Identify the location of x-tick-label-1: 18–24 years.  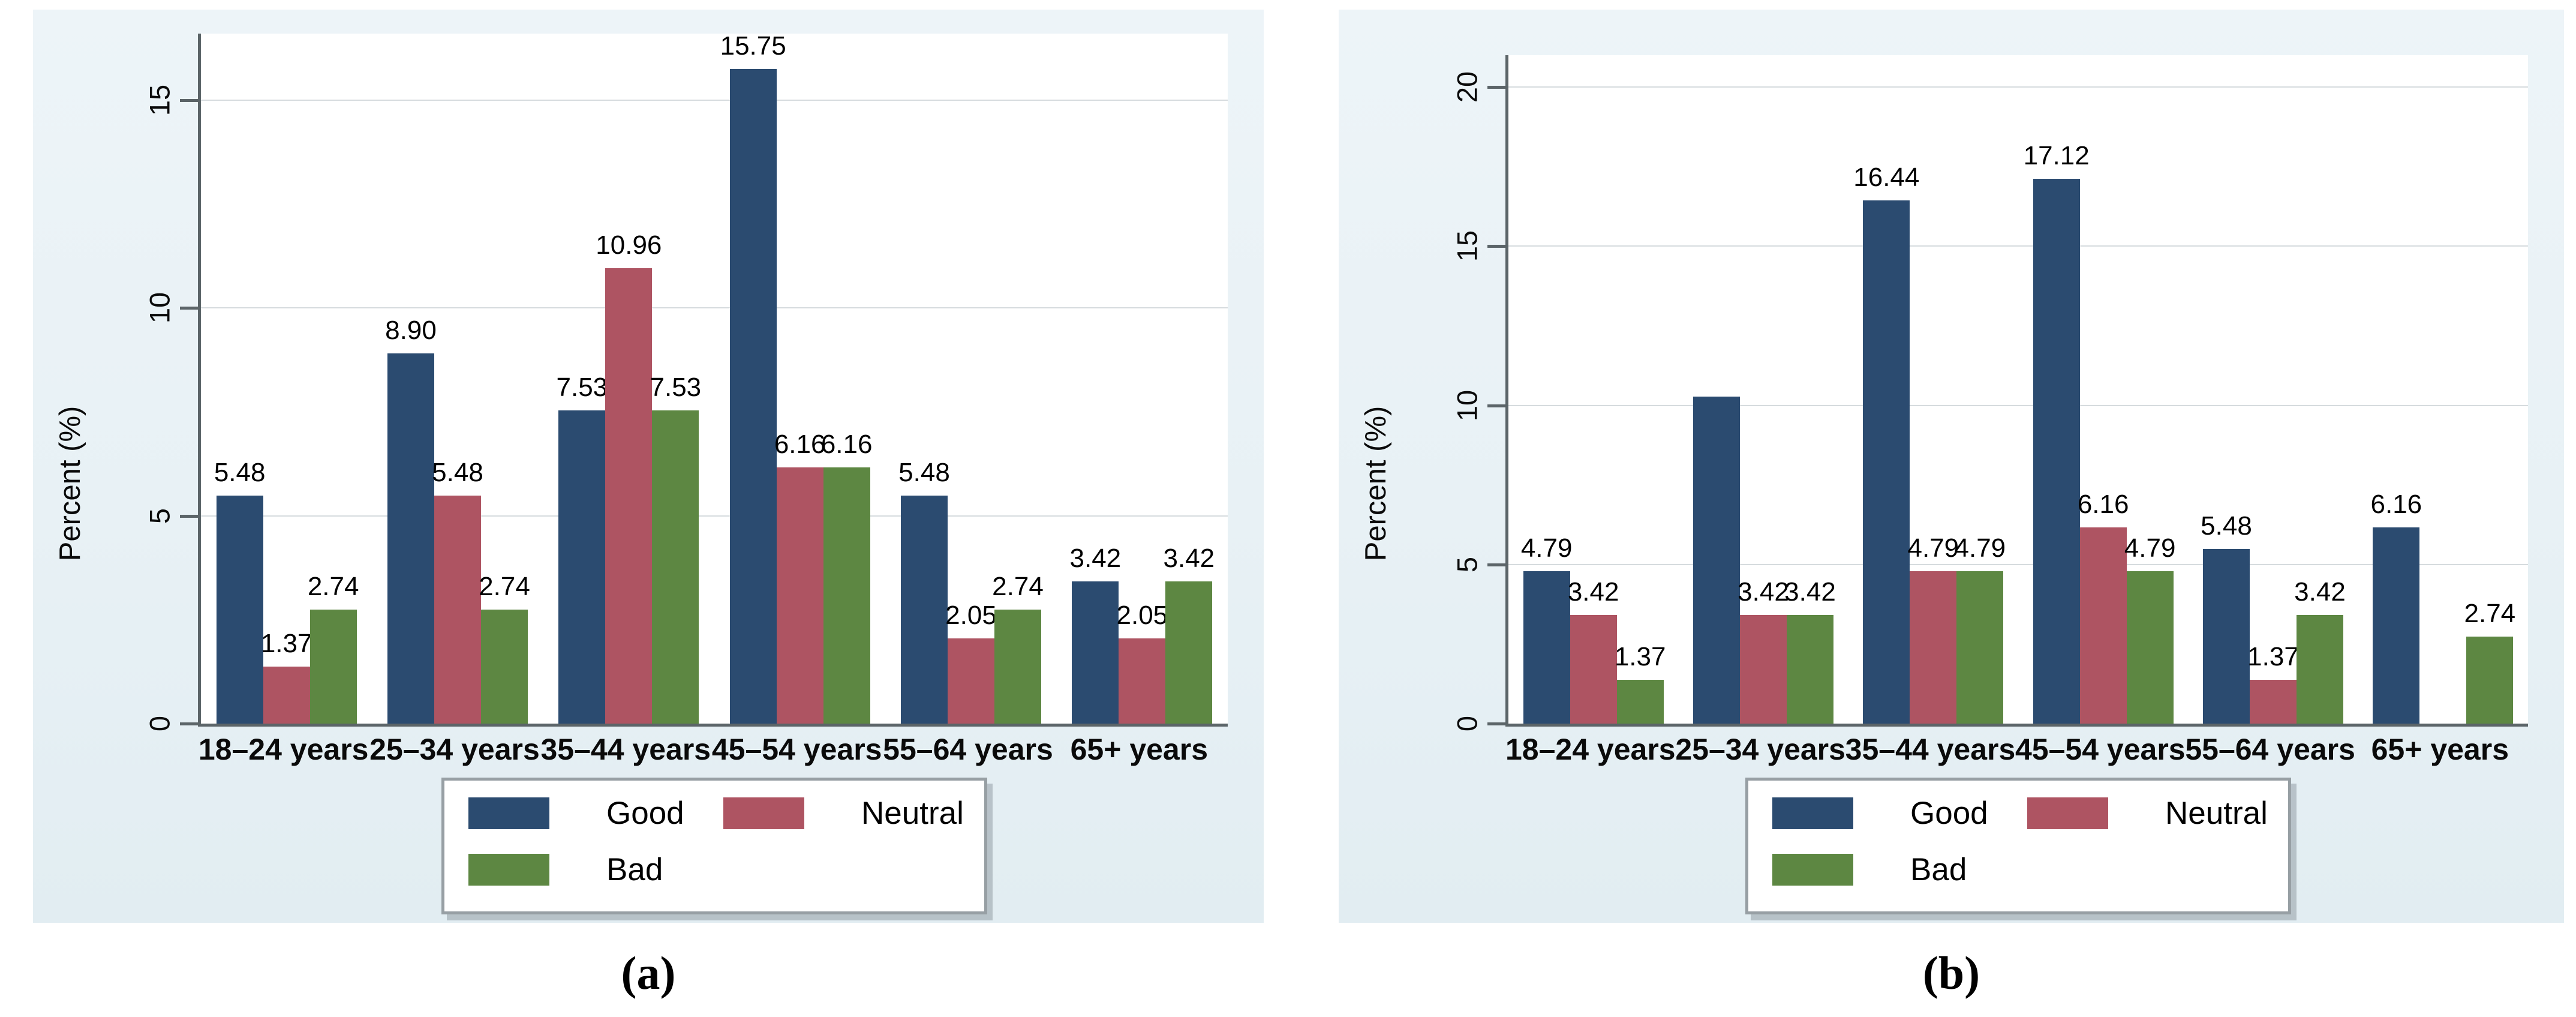
(1591, 749).